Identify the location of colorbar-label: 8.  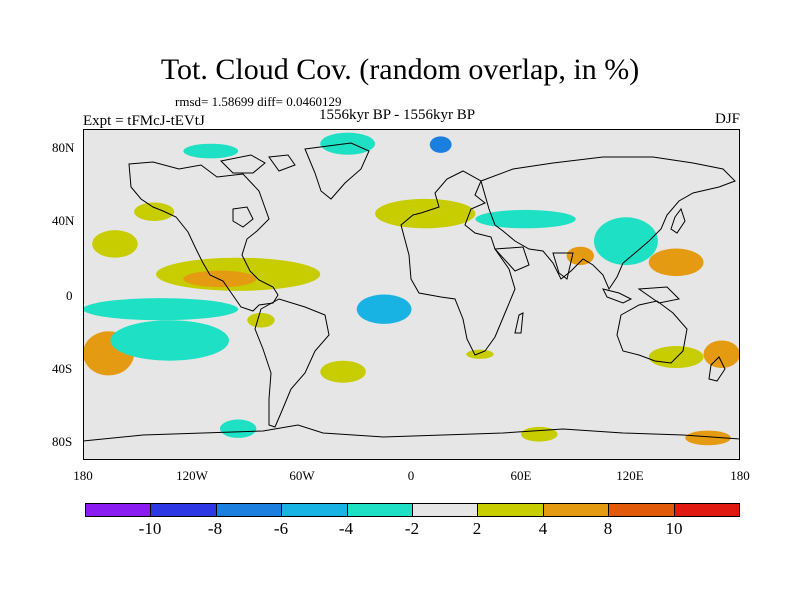
(608, 528).